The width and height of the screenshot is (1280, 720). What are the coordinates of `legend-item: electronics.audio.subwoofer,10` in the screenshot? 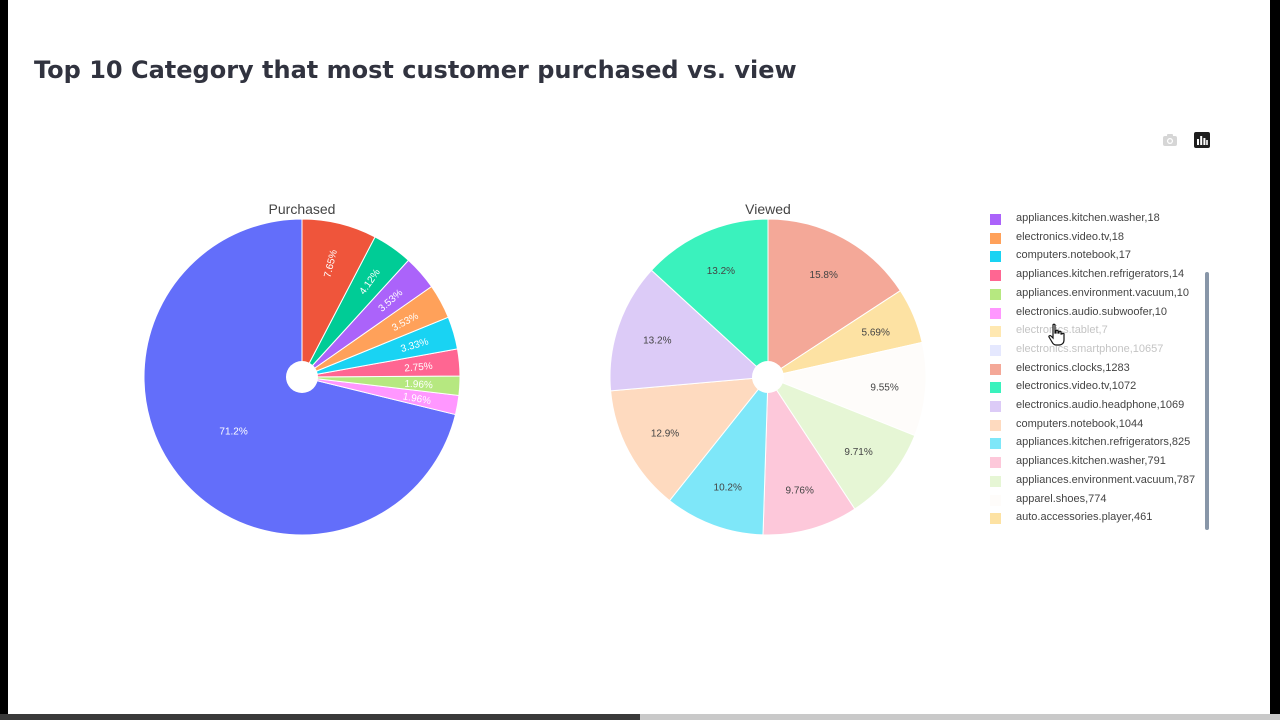 It's located at (1091, 313).